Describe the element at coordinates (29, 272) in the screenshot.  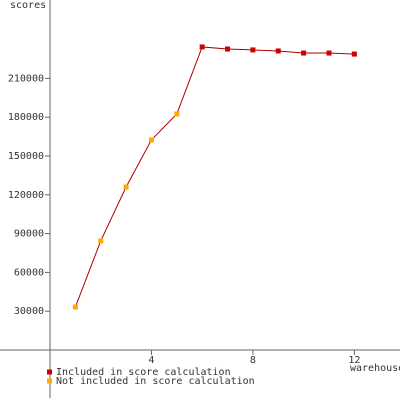
I see `y-tick-label: 60000` at that location.